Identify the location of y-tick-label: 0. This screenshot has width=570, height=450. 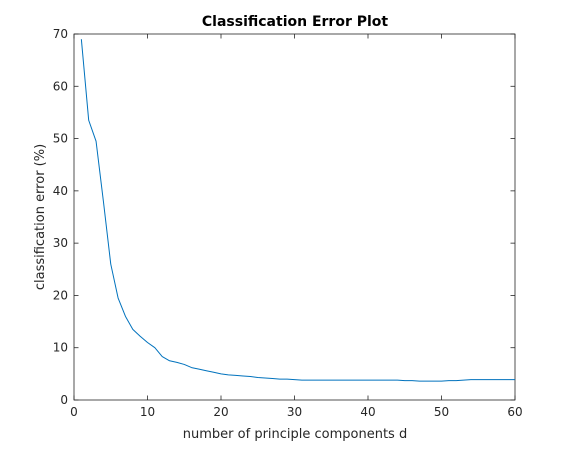
(64, 400).